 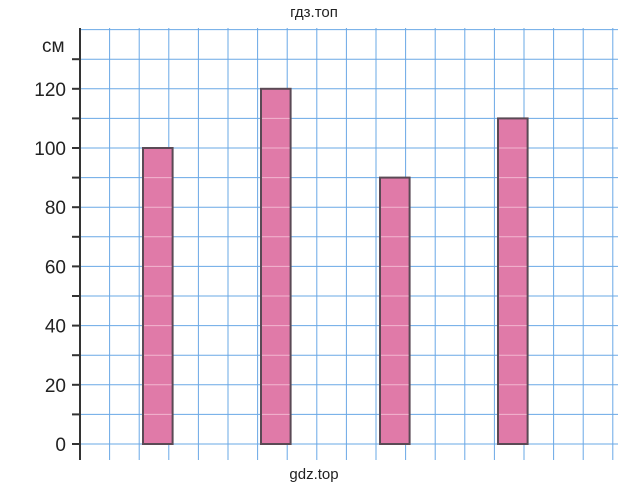 I want to click on y-tick-label: 120, so click(x=50, y=90).